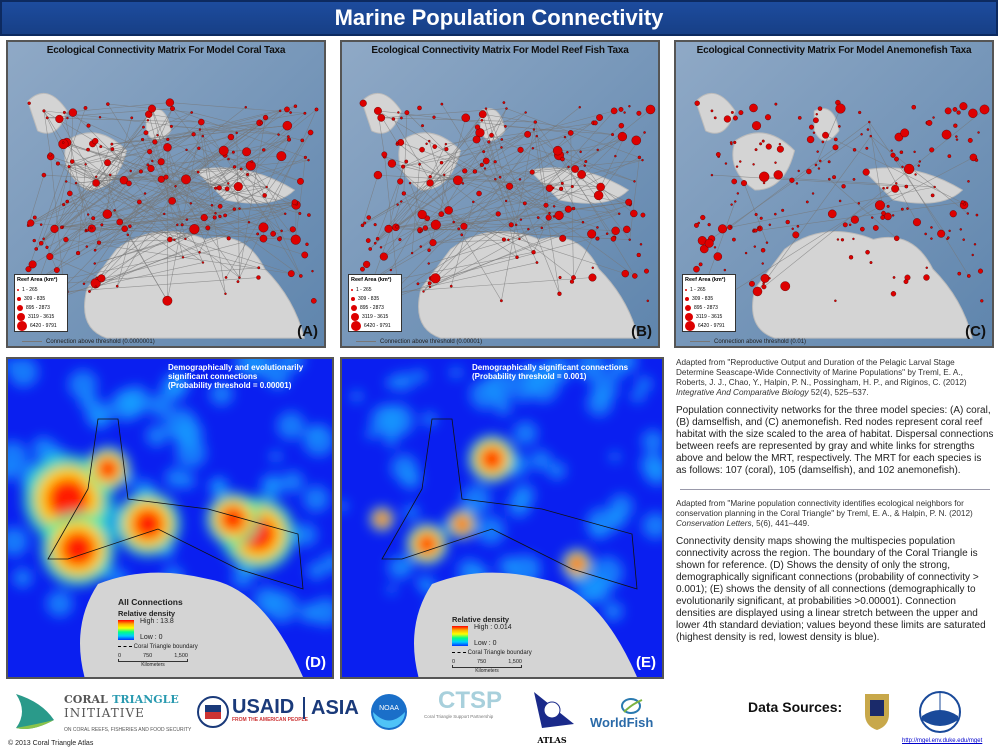  I want to click on mgel-url-link: http://mgel.env.duke.edu/mget, so click(942, 741).